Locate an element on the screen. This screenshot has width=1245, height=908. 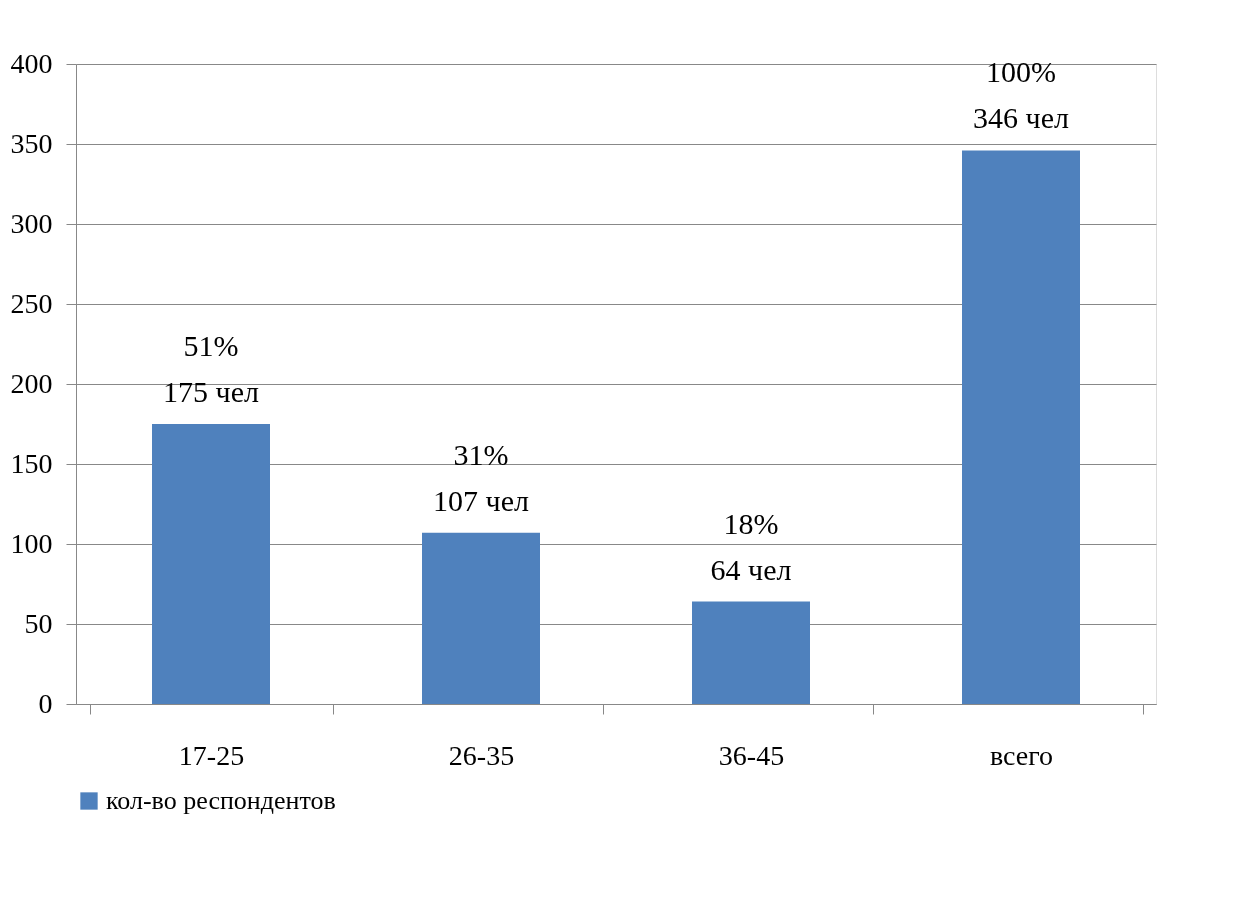
y-tick-label: 250 is located at coordinates (31, 303).